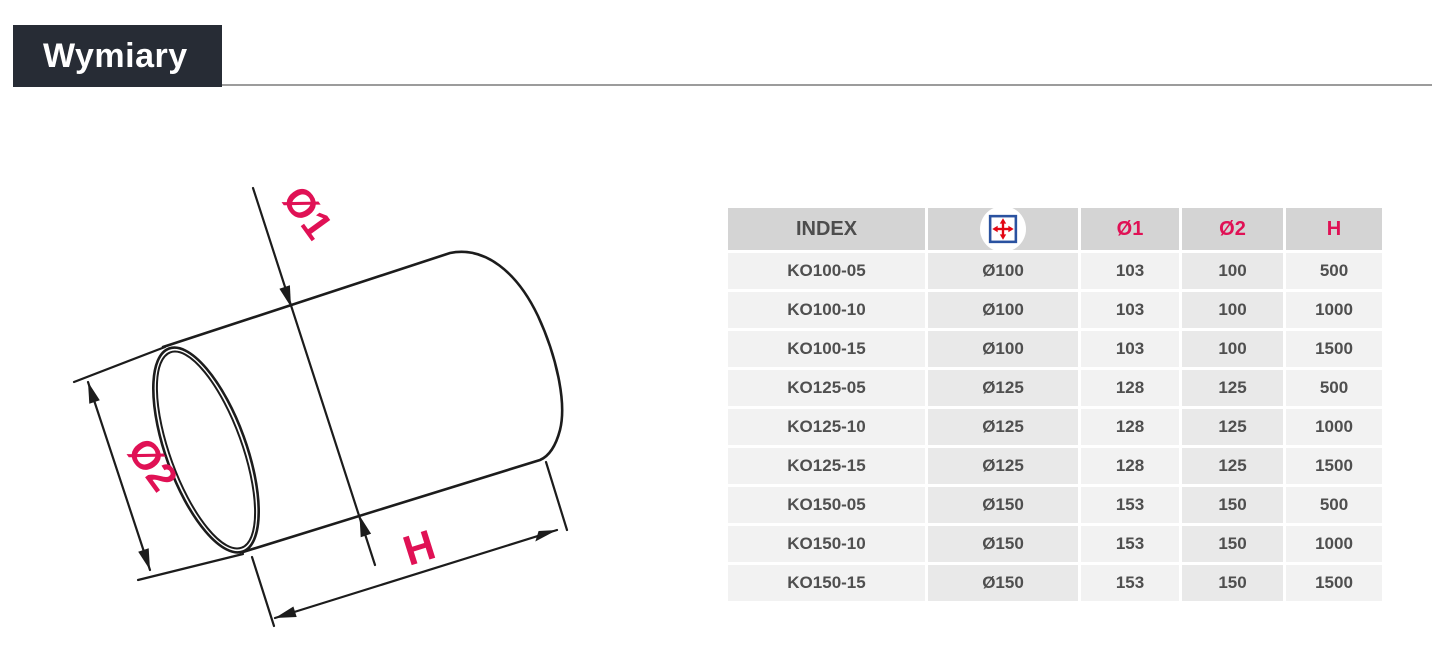  I want to click on table-row: KO125-15 Ø125 128 125 1500, so click(1055, 466).